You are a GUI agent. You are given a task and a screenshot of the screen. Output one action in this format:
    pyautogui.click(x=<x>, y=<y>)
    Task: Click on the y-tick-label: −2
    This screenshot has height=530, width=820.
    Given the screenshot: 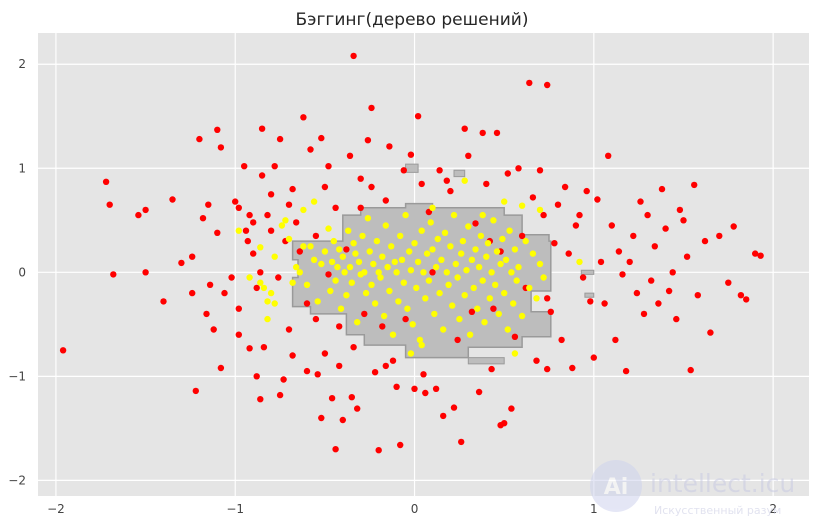 What is the action you would take?
    pyautogui.click(x=17, y=480)
    